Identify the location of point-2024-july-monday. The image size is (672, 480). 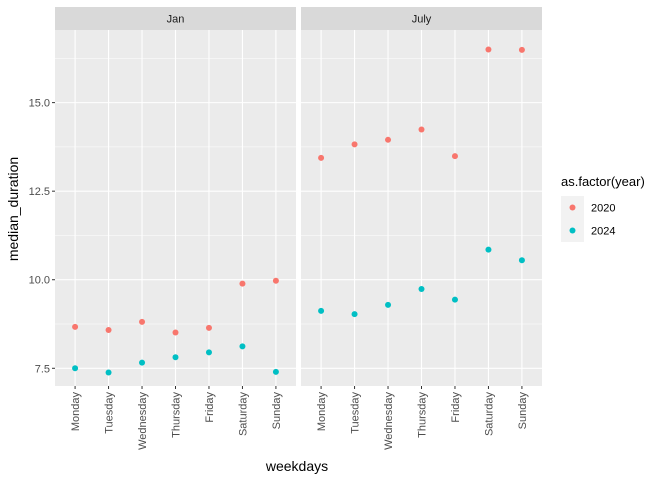
(321, 310).